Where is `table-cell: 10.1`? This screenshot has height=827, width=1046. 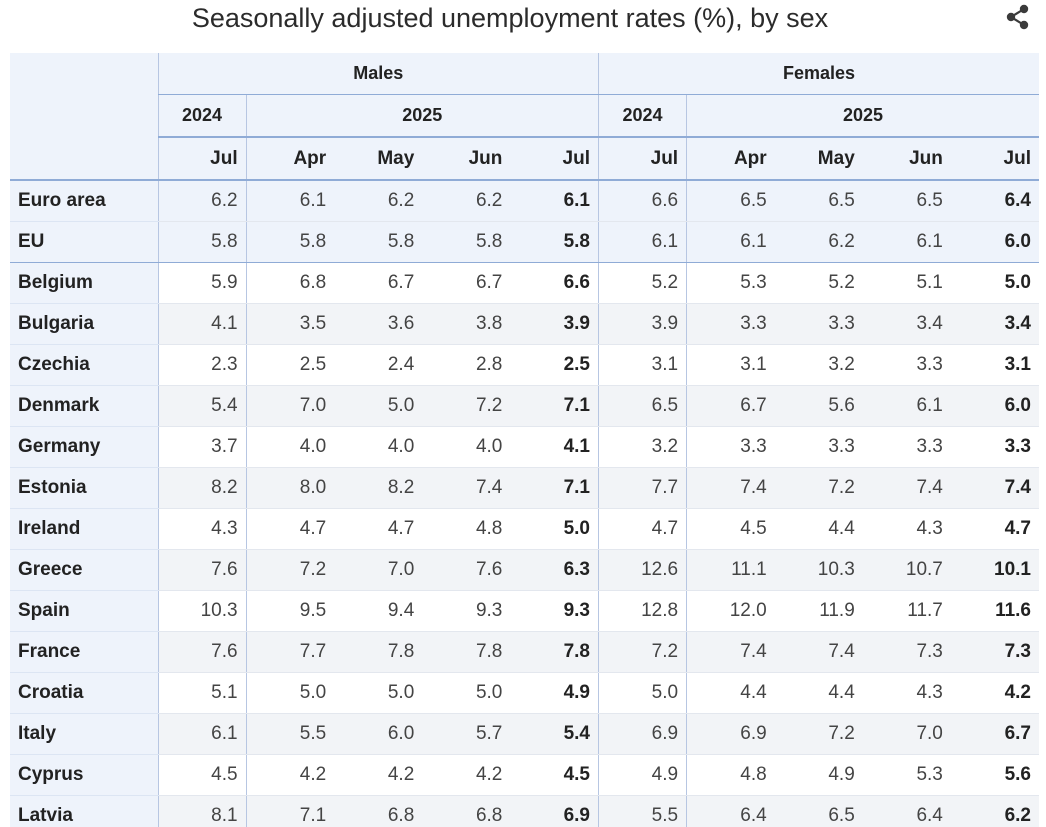 table-cell: 10.1 is located at coordinates (994, 570).